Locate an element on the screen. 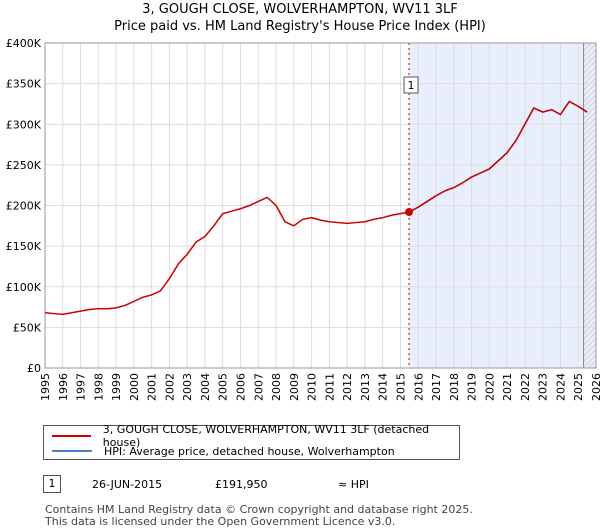  x-tick-label: 2008 is located at coordinates (276, 387).